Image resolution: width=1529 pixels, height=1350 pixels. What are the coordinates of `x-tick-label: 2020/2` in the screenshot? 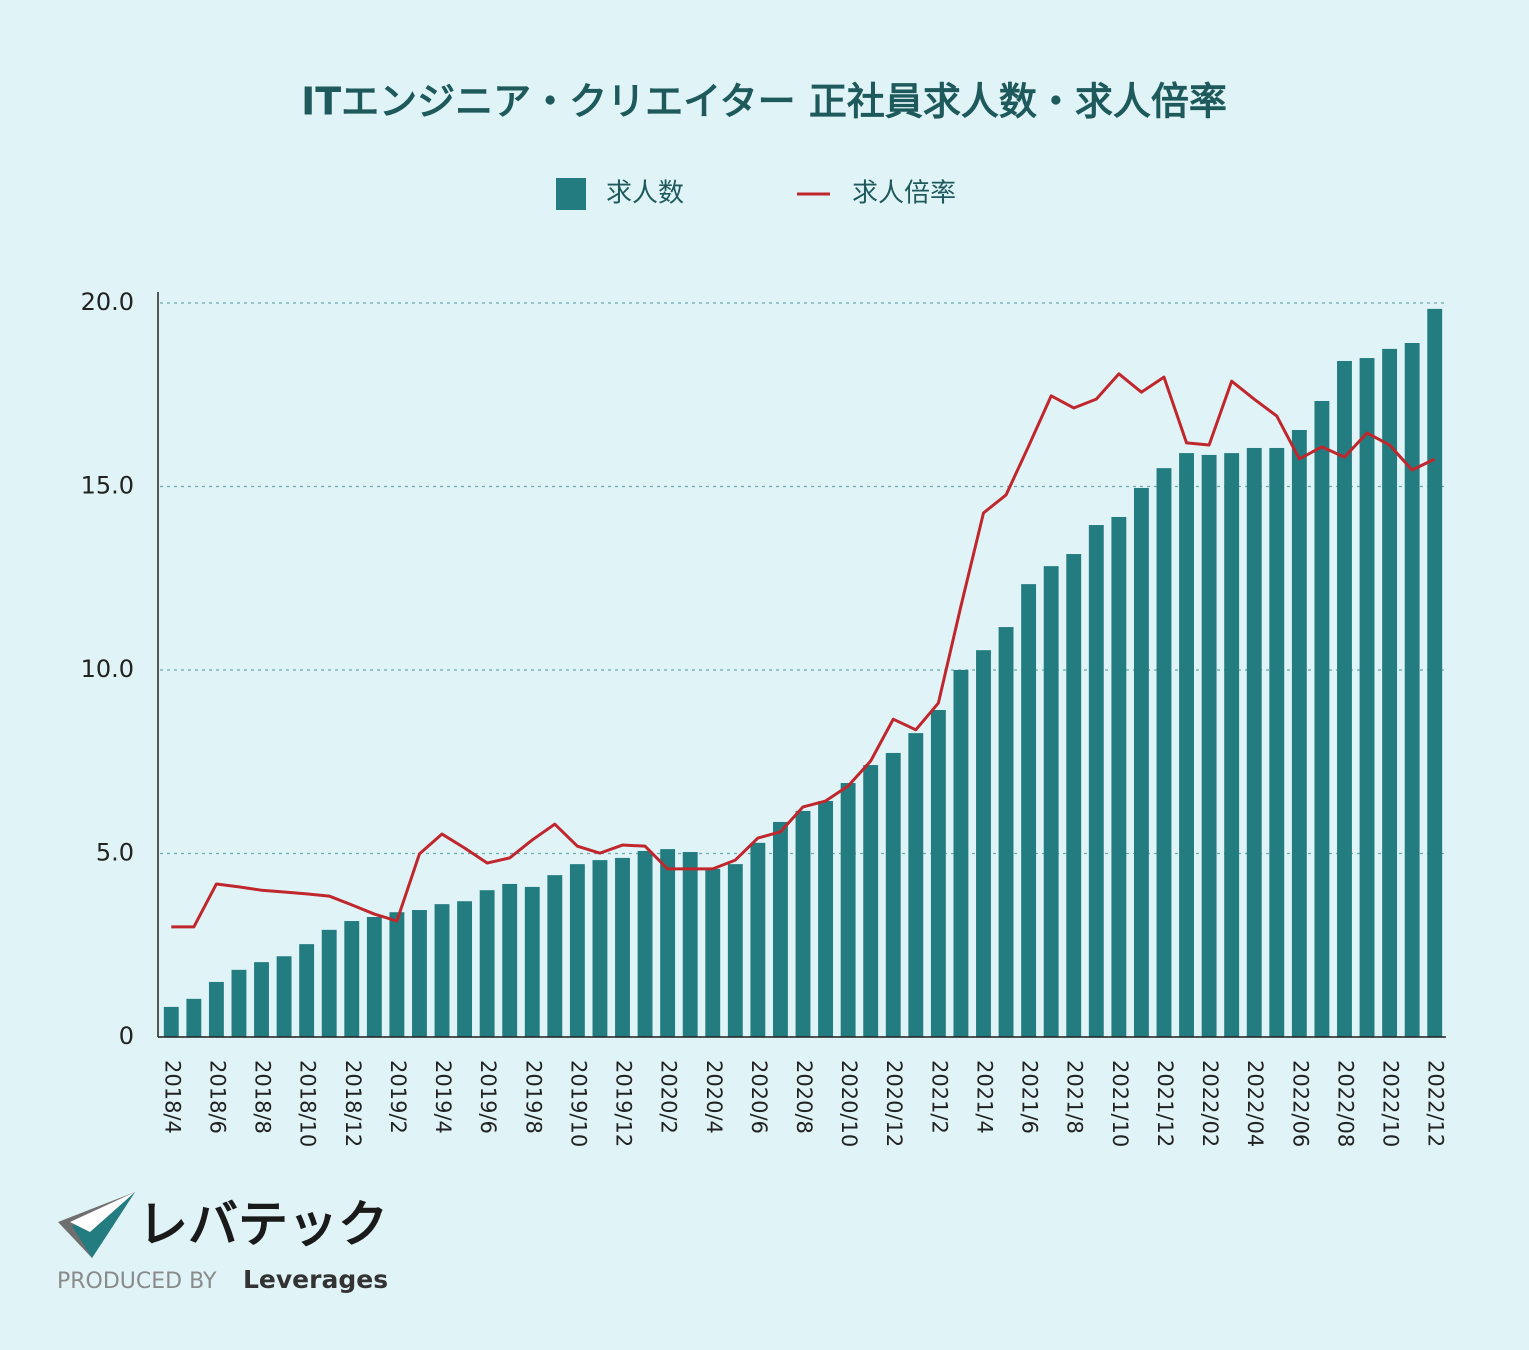 It's located at (669, 1097).